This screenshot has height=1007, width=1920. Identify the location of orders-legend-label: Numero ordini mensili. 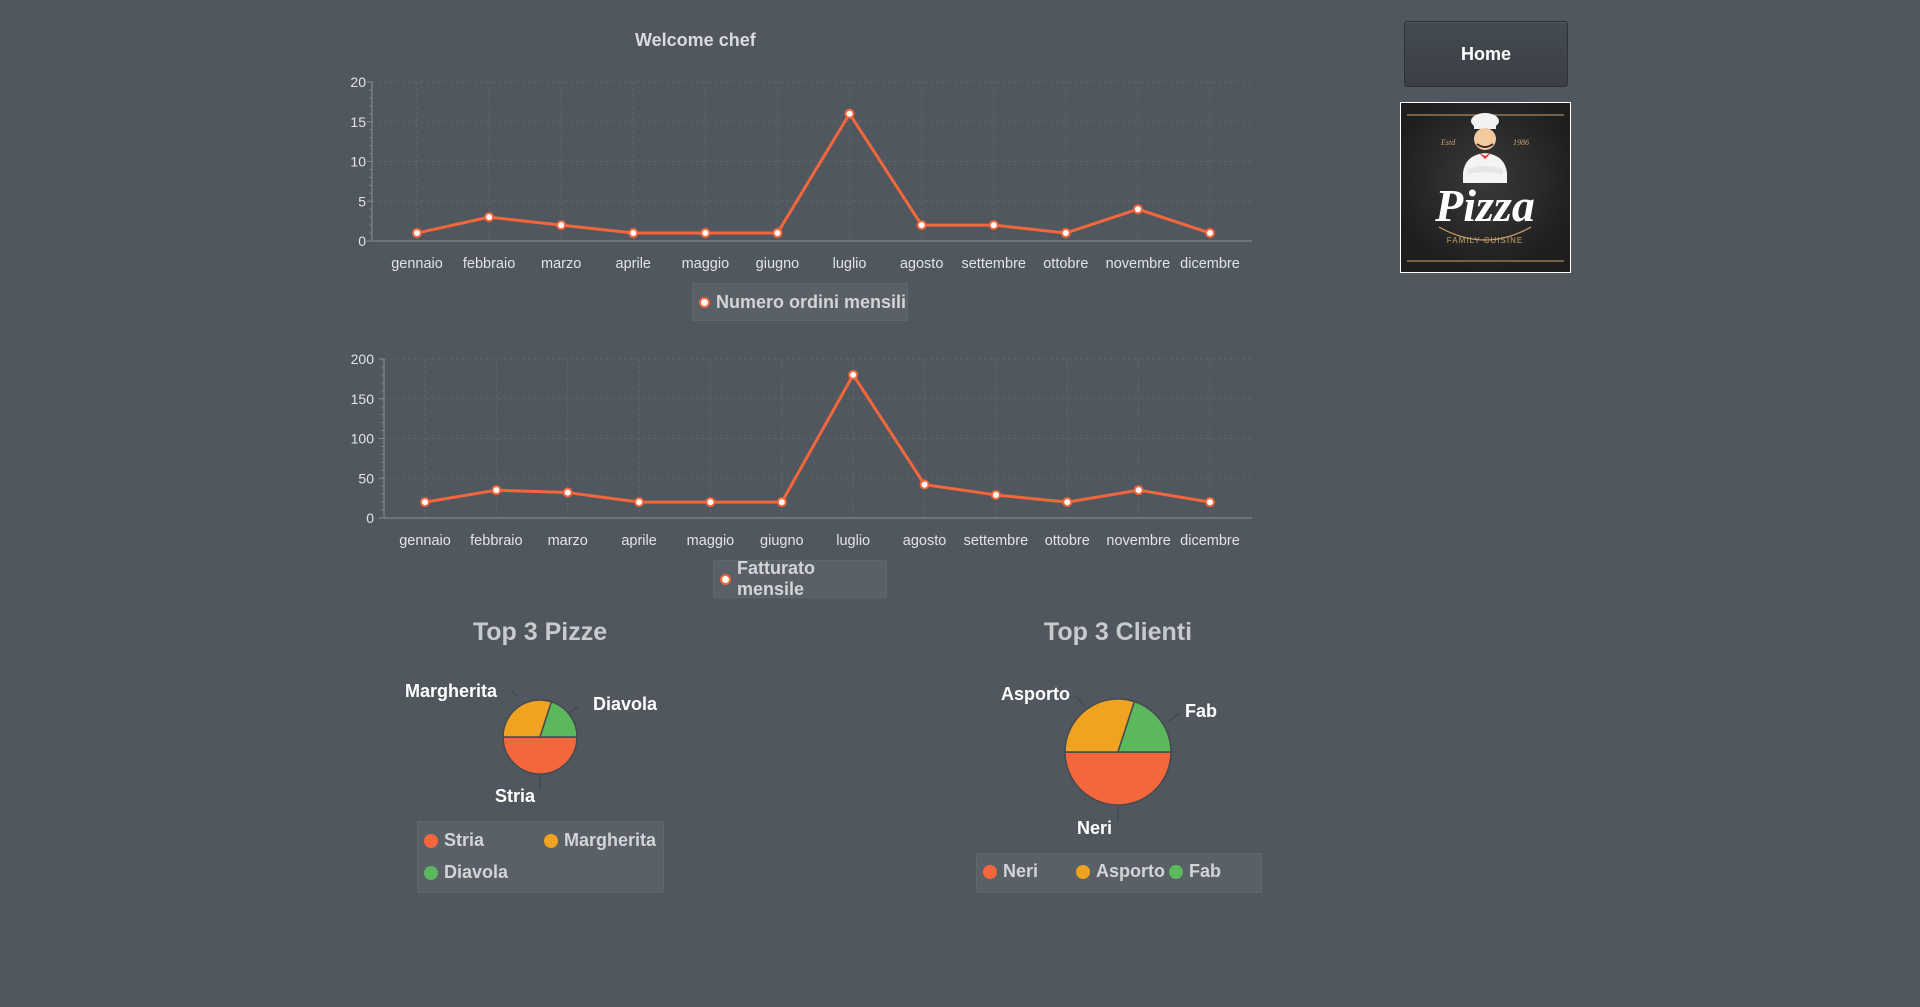
(811, 301).